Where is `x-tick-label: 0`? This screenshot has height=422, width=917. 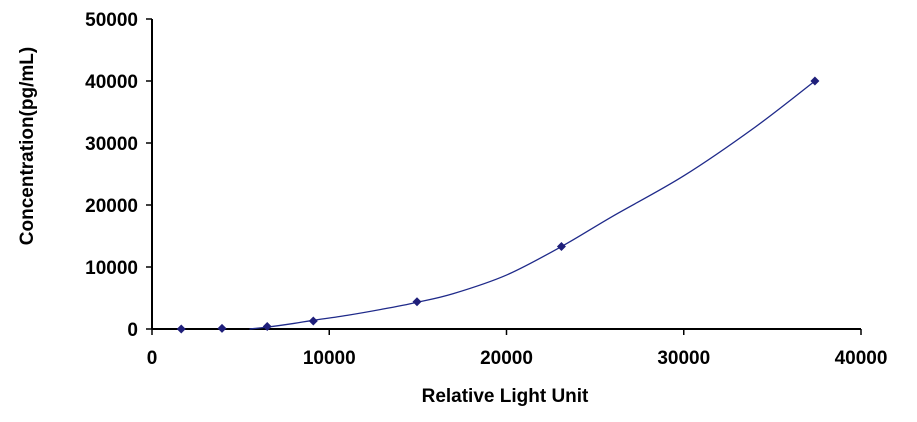 x-tick-label: 0 is located at coordinates (152, 358).